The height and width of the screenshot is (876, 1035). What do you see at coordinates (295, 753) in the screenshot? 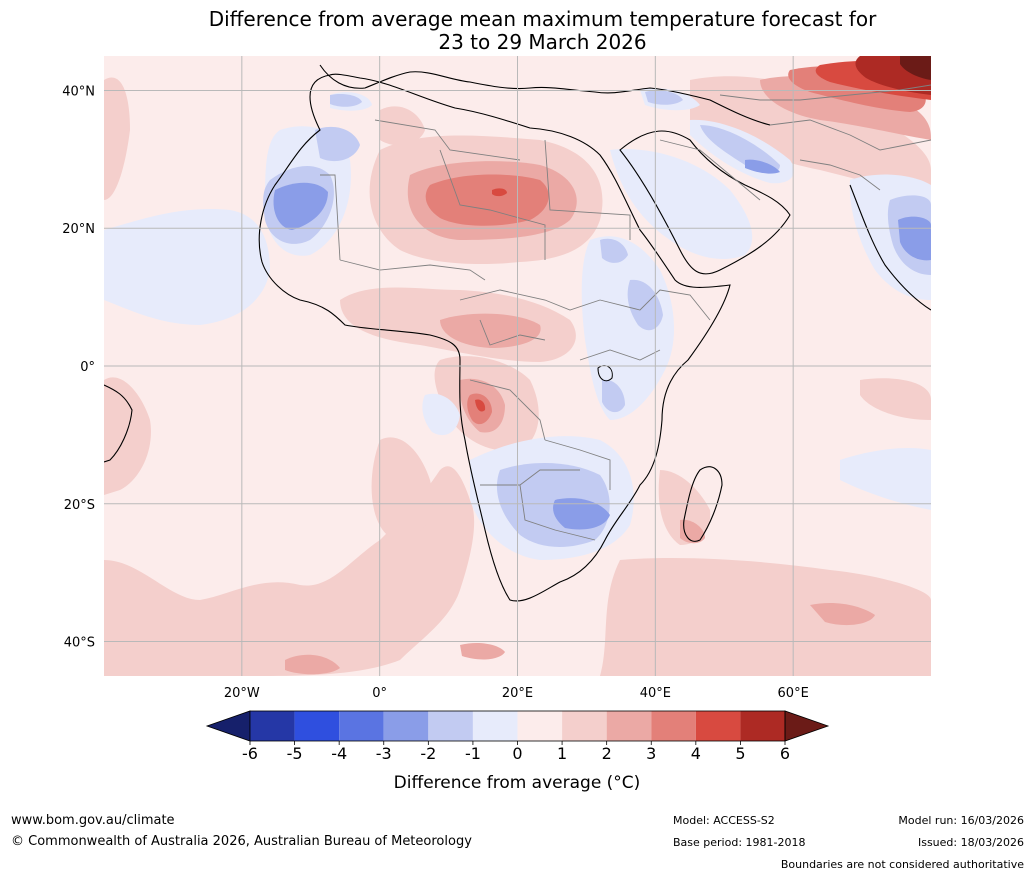
I see `colorbar-tick-label: -5` at bounding box center [295, 753].